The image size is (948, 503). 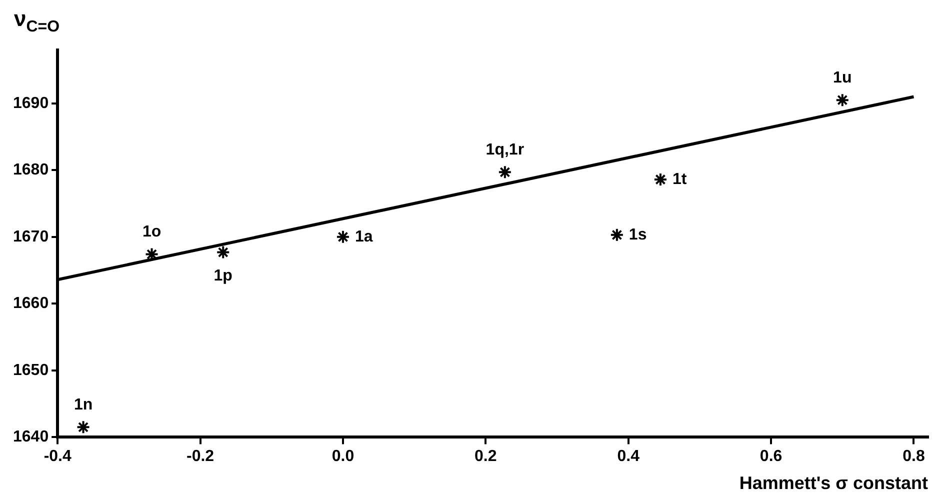 What do you see at coordinates (680, 179) in the screenshot?
I see `annotation: 1t` at bounding box center [680, 179].